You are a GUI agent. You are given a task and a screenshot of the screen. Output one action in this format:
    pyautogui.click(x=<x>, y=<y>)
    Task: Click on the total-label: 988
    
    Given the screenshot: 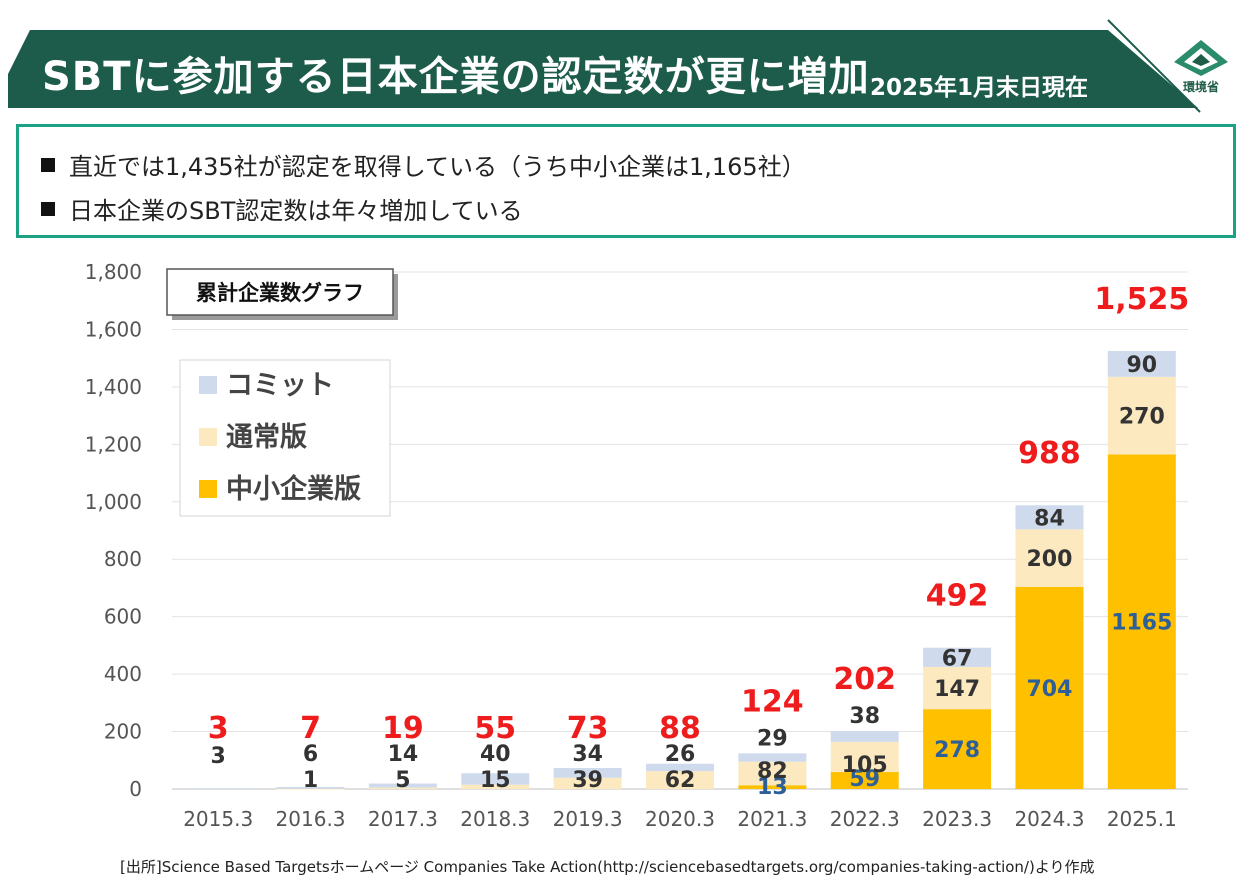 What is the action you would take?
    pyautogui.click(x=1049, y=453)
    